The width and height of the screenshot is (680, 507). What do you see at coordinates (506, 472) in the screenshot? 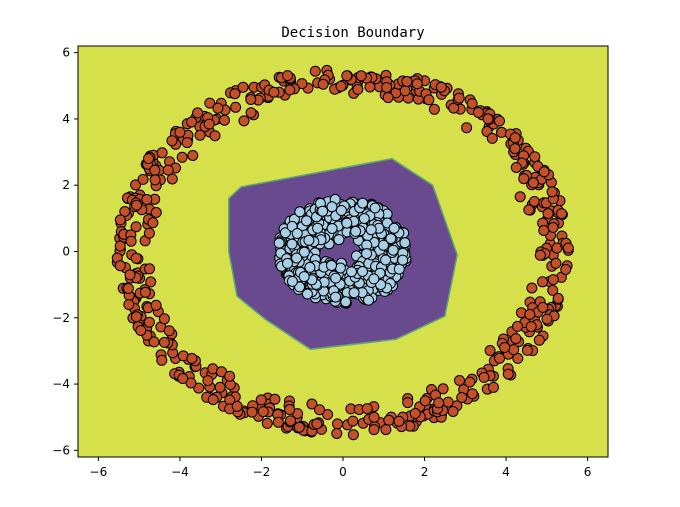
I see `x-tick-label: 4` at bounding box center [506, 472].